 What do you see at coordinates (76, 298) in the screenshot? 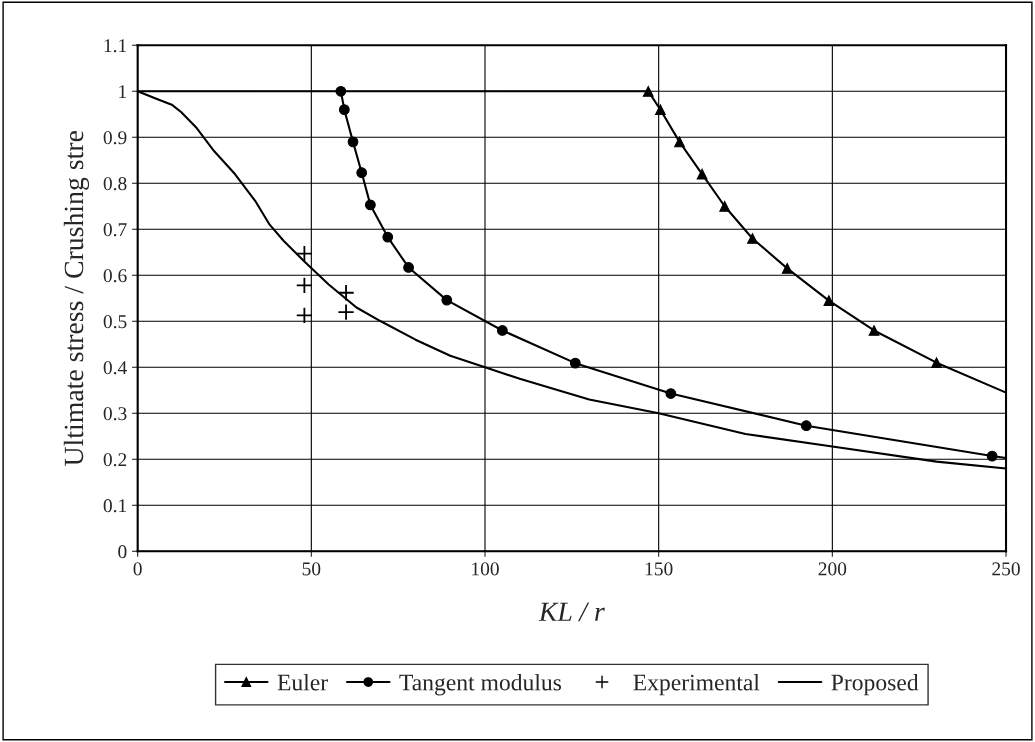
I see `y-axis-title: Ultimate stress / Crushing stre` at bounding box center [76, 298].